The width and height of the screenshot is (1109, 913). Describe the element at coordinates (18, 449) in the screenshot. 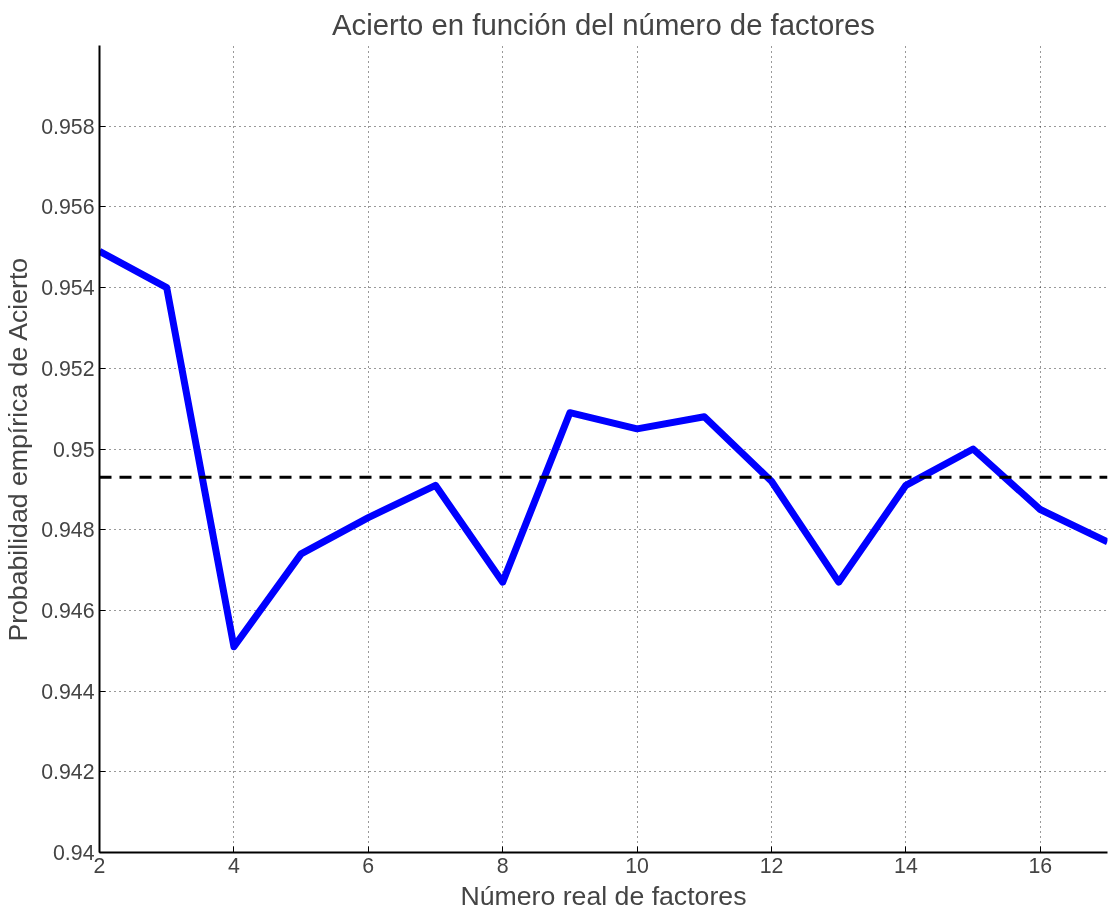

I see `y-axis-title: Probabilidad empírica de Acierto` at that location.